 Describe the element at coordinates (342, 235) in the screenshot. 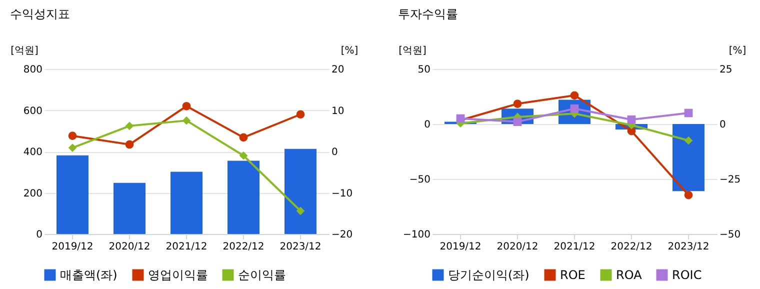

I see `y2-tick-label: −20` at that location.